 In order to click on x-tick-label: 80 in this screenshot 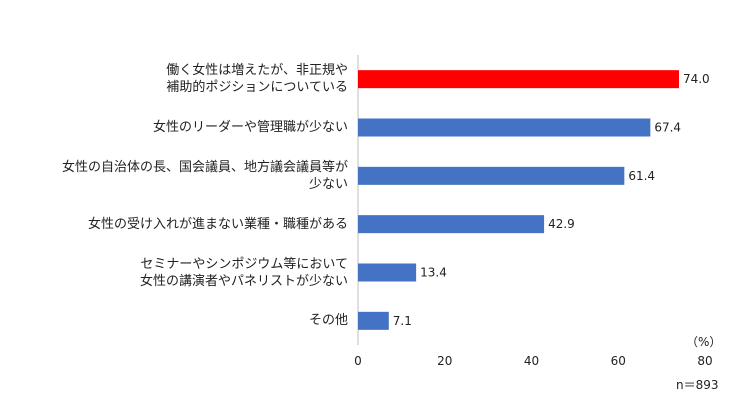, I will do `click(704, 361)`.